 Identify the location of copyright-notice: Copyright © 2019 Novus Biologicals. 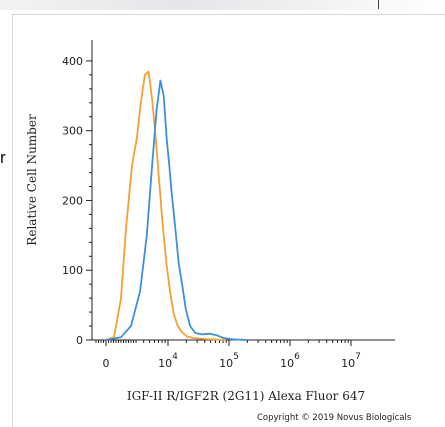
(334, 418).